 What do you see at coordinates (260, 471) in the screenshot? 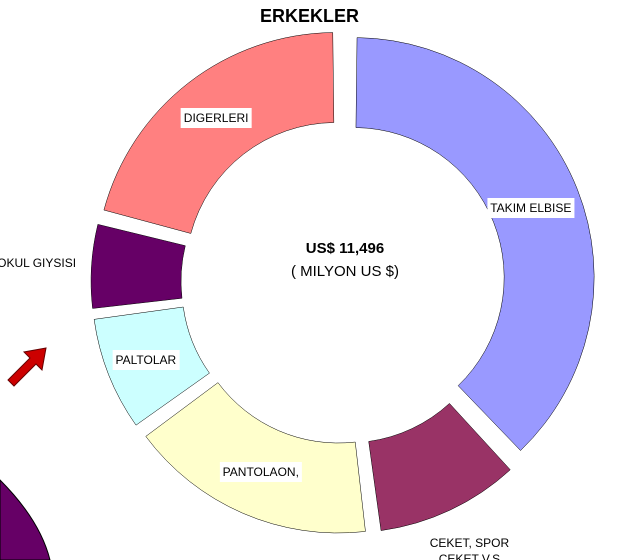
I see `segment-label: PANTOLAON,` at bounding box center [260, 471].